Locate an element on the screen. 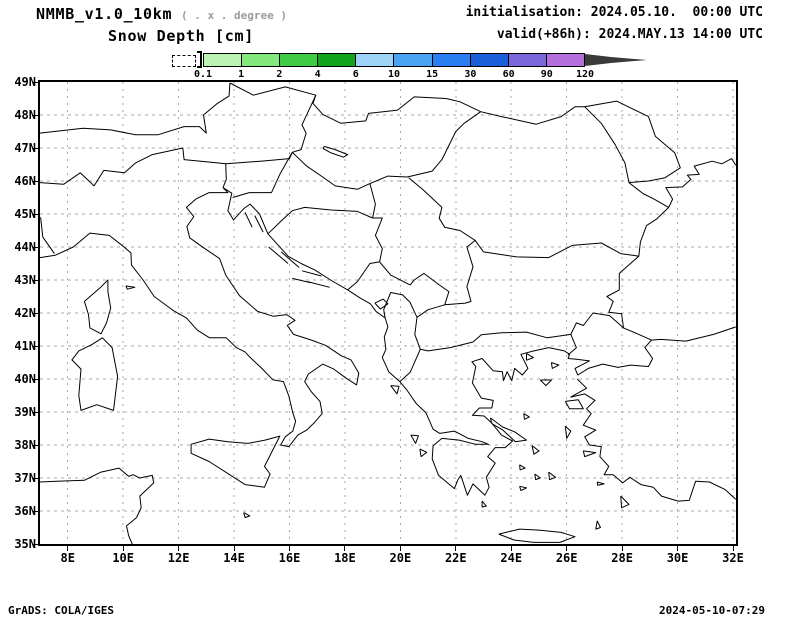  lon-tick-label: 12E is located at coordinates (178, 558).